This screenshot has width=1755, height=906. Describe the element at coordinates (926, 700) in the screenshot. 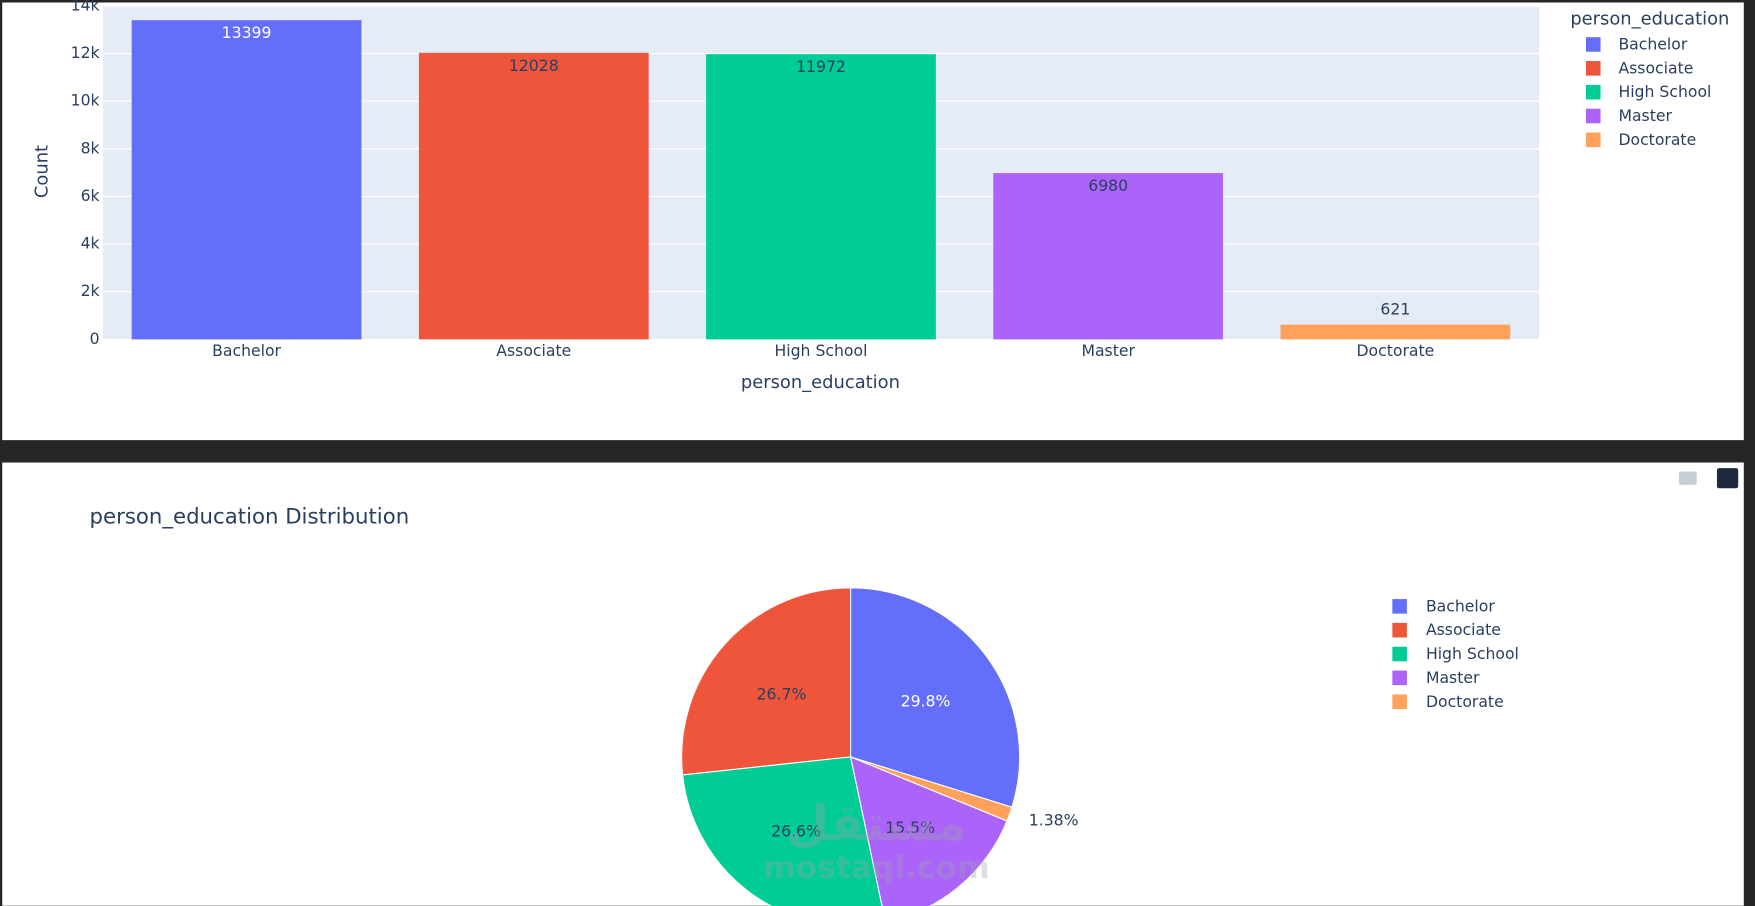

I see `slice-label: 29.8%` at that location.